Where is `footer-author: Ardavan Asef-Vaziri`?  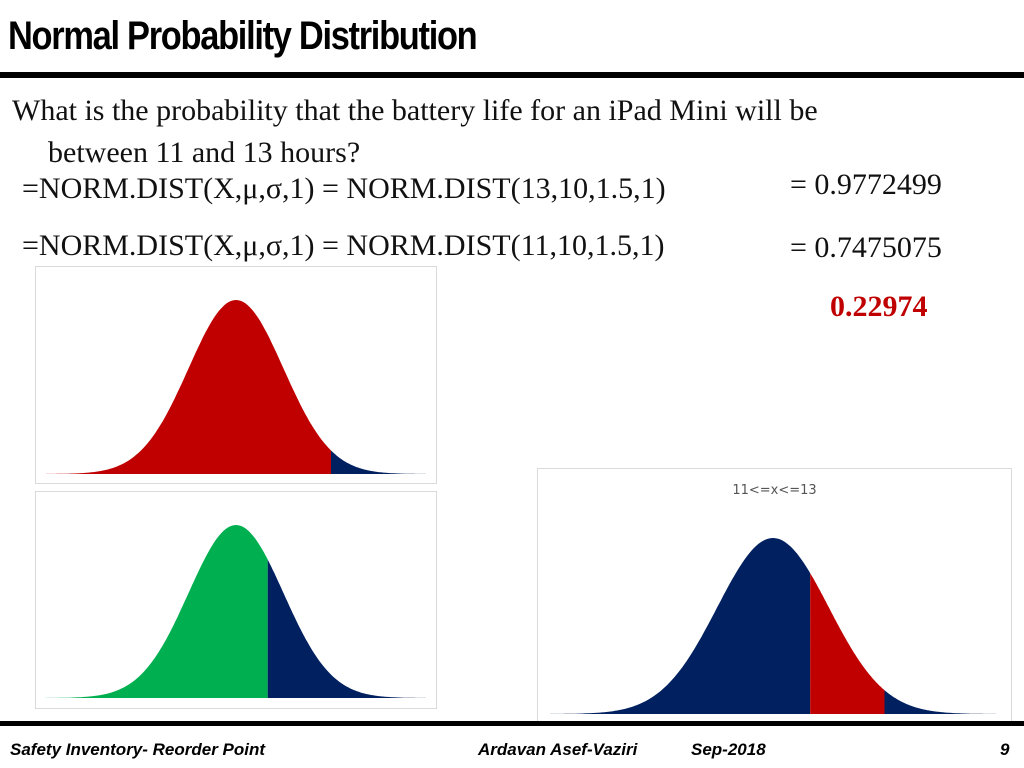 footer-author: Ardavan Asef-Vaziri is located at coordinates (558, 749).